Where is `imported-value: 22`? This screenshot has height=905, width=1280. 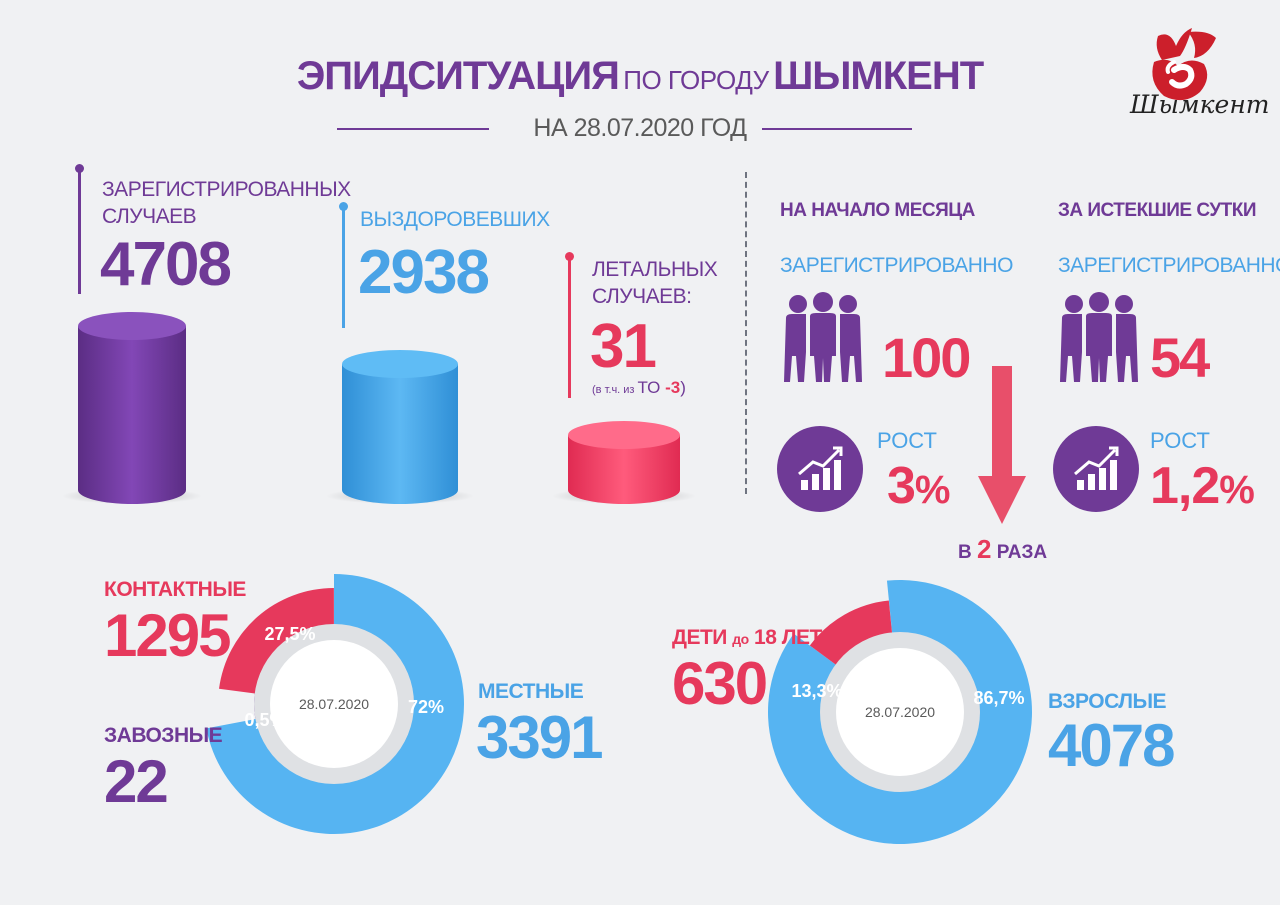
imported-value: 22 is located at coordinates (136, 781).